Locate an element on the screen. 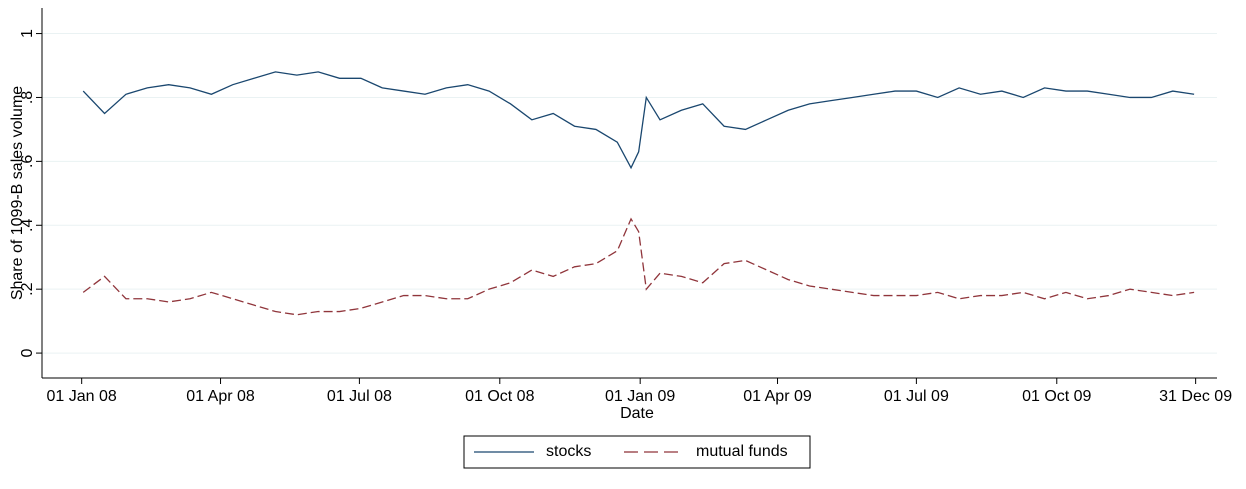 The height and width of the screenshot is (489, 1246). x-tick-label: 01 Jul 09 is located at coordinates (916, 396).